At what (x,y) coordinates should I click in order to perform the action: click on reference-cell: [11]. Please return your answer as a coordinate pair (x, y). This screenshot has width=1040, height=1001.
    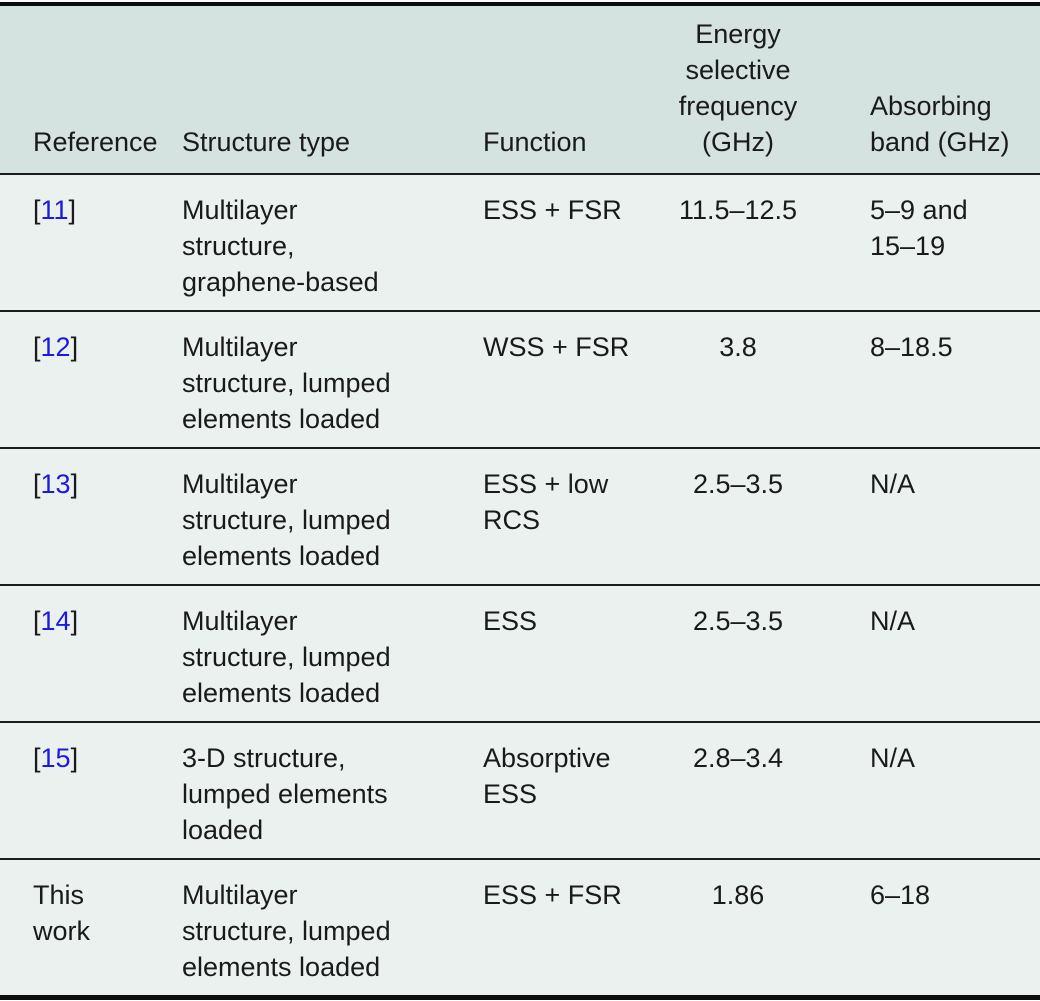
    Looking at the image, I should click on (91, 242).